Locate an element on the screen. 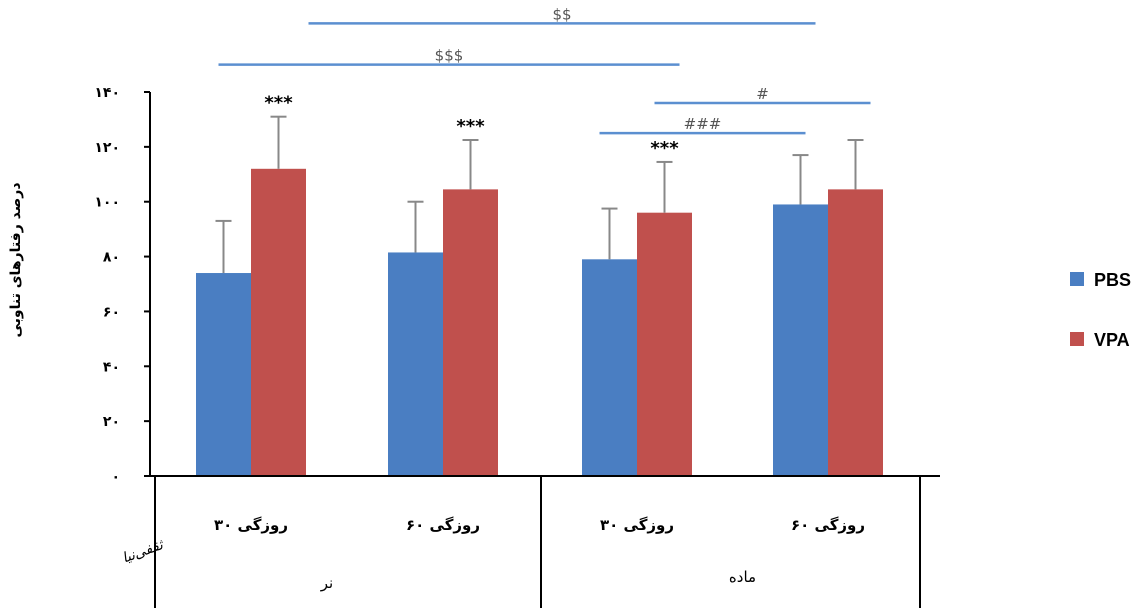  comparison-label-3: ### is located at coordinates (703, 124).